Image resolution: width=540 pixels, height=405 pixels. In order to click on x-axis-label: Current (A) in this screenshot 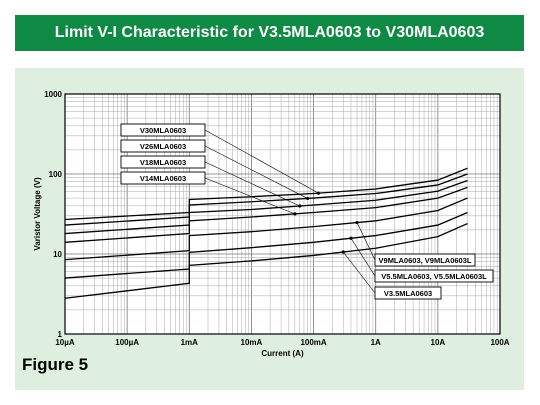, I will do `click(282, 353)`.